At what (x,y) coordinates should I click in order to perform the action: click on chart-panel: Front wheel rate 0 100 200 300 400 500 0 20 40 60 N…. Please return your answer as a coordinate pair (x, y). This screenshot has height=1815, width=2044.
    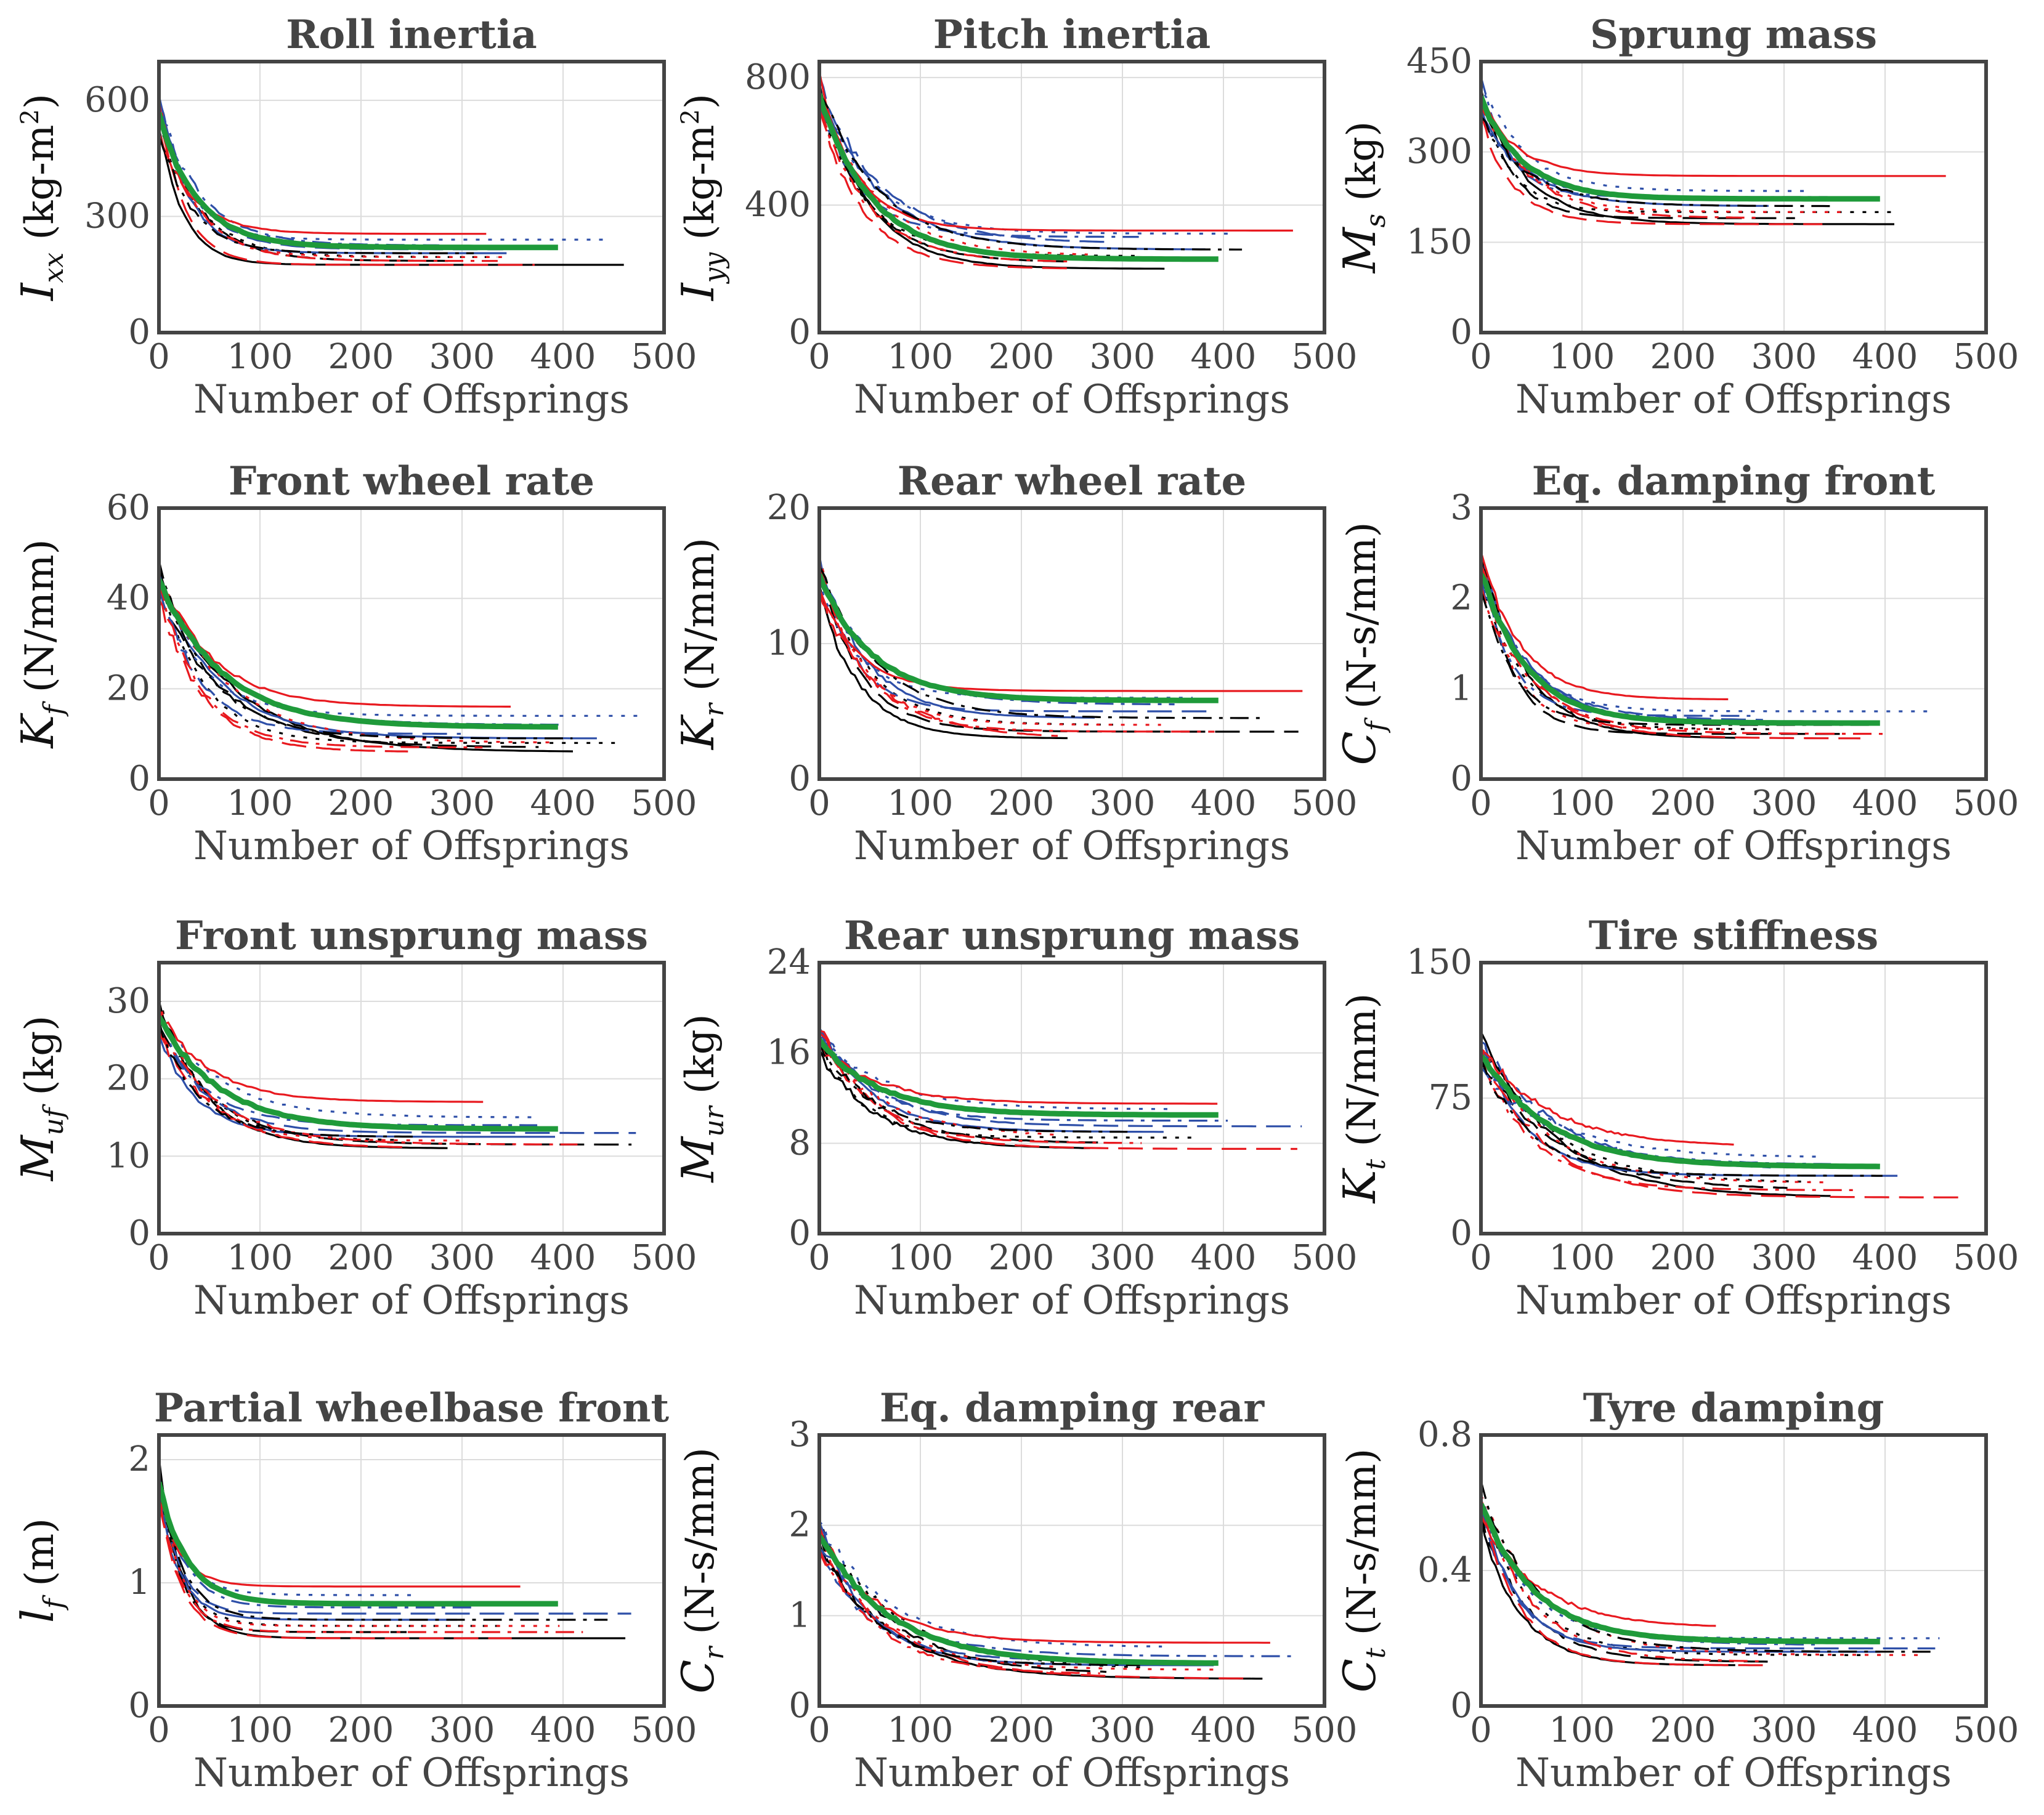
    Looking at the image, I should click on (354, 663).